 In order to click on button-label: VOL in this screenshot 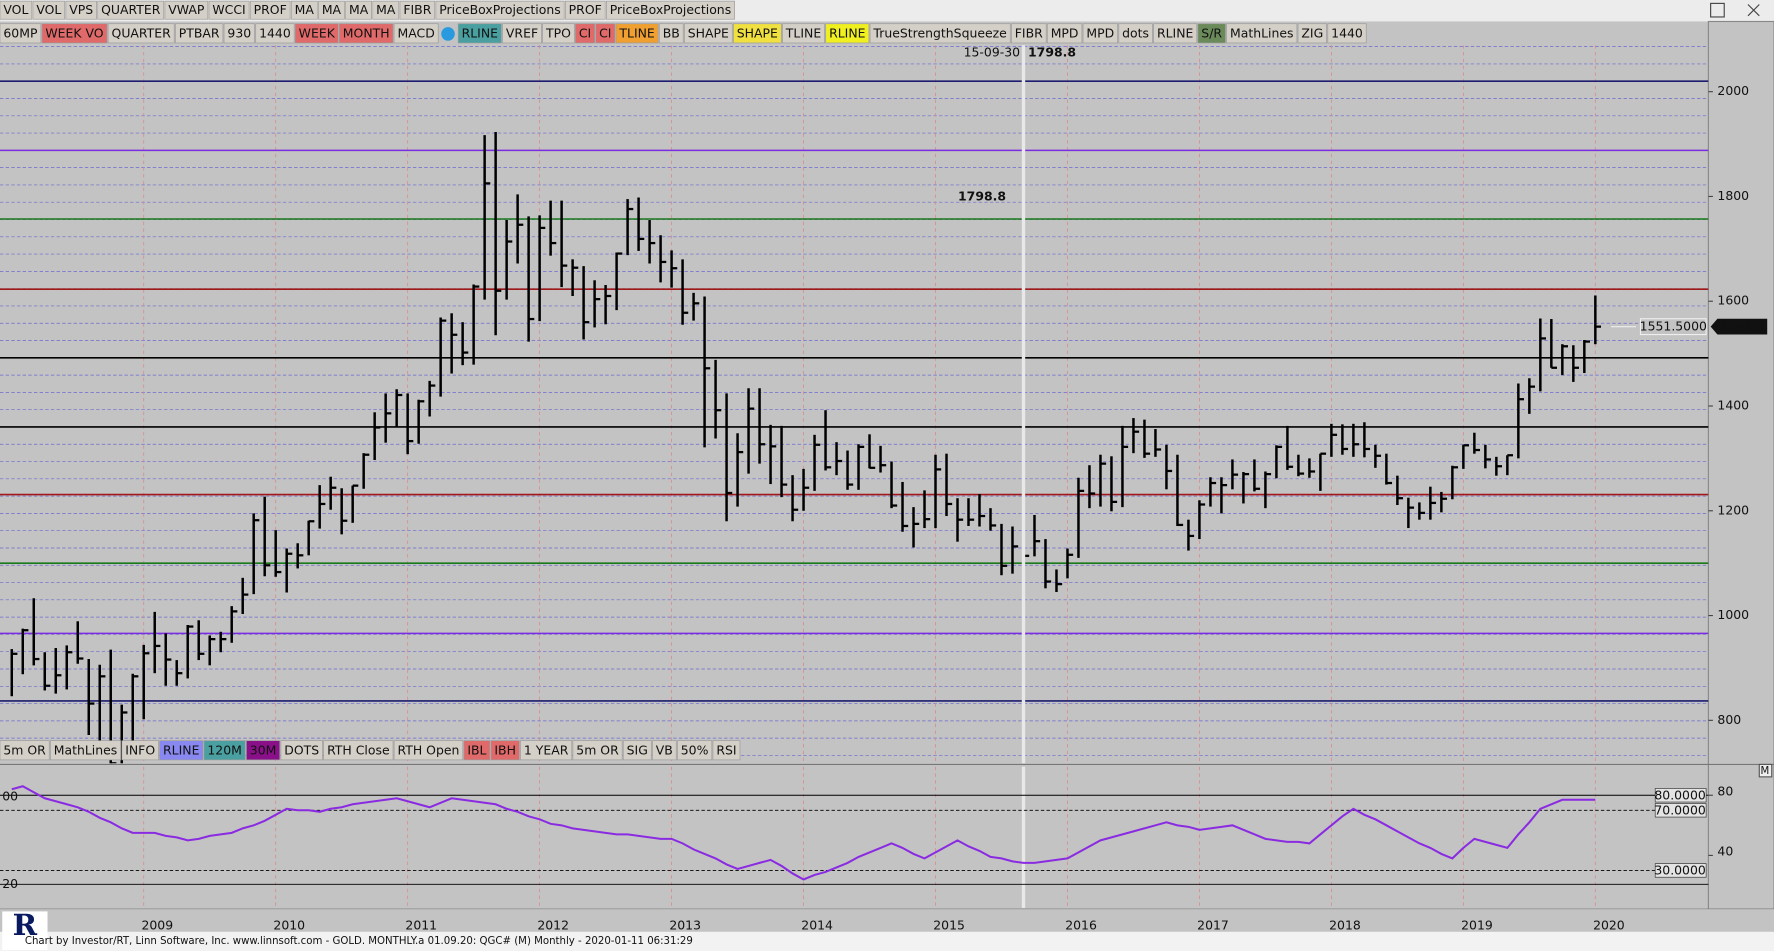, I will do `click(48, 9)`.